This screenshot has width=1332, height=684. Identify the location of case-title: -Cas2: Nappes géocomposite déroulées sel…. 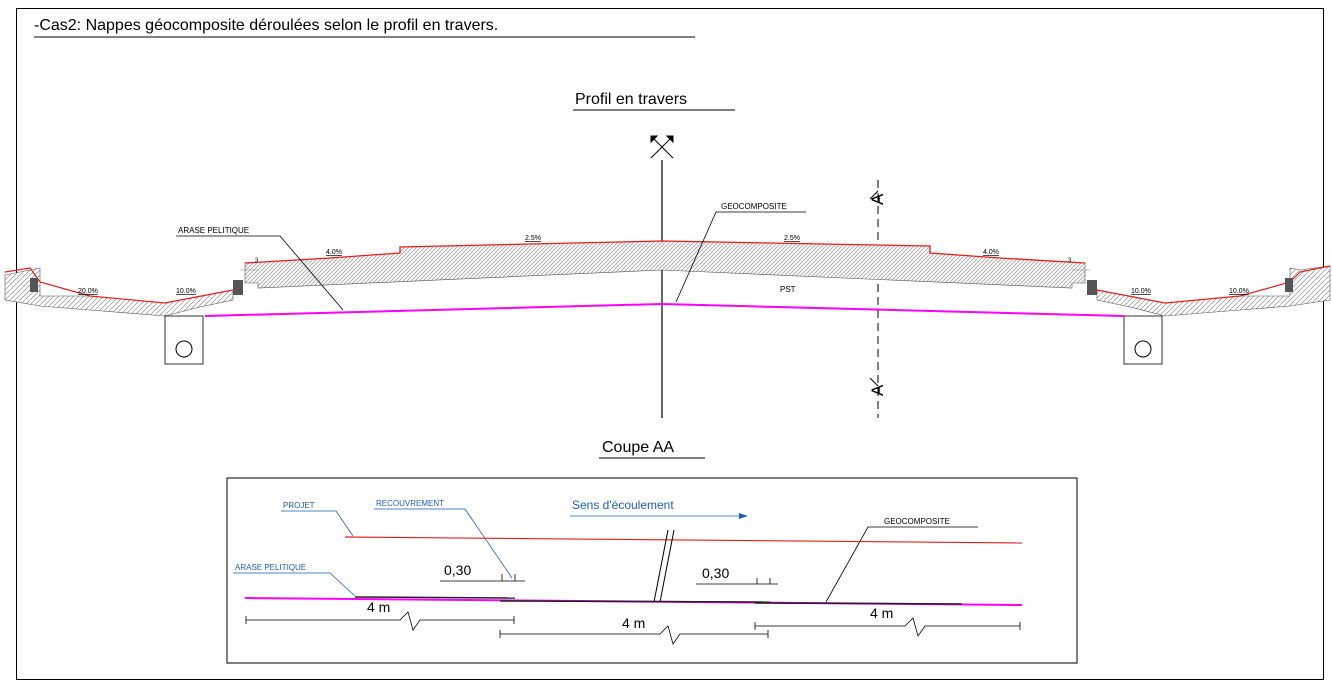
(266, 25).